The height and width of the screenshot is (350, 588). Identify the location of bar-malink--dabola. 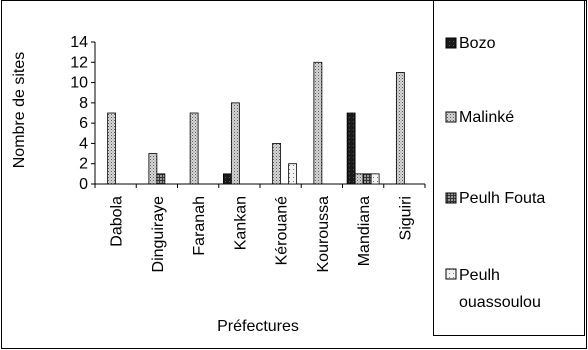
(112, 148).